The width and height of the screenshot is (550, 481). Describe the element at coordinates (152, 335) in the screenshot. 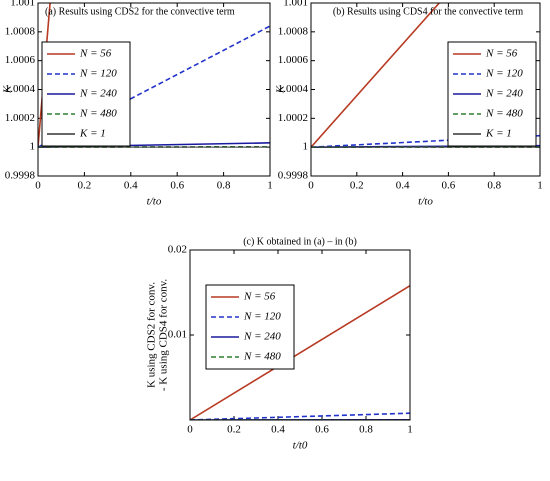

I see `y-axis-label: K using CDS2 for conv.` at that location.